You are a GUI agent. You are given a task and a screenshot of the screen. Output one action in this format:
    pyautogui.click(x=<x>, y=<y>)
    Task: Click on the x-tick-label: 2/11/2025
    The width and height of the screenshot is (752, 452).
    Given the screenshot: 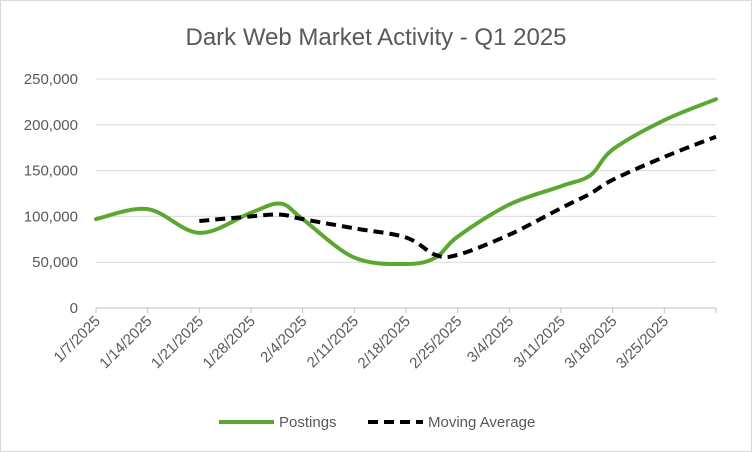 What is the action you would take?
    pyautogui.click(x=333, y=342)
    